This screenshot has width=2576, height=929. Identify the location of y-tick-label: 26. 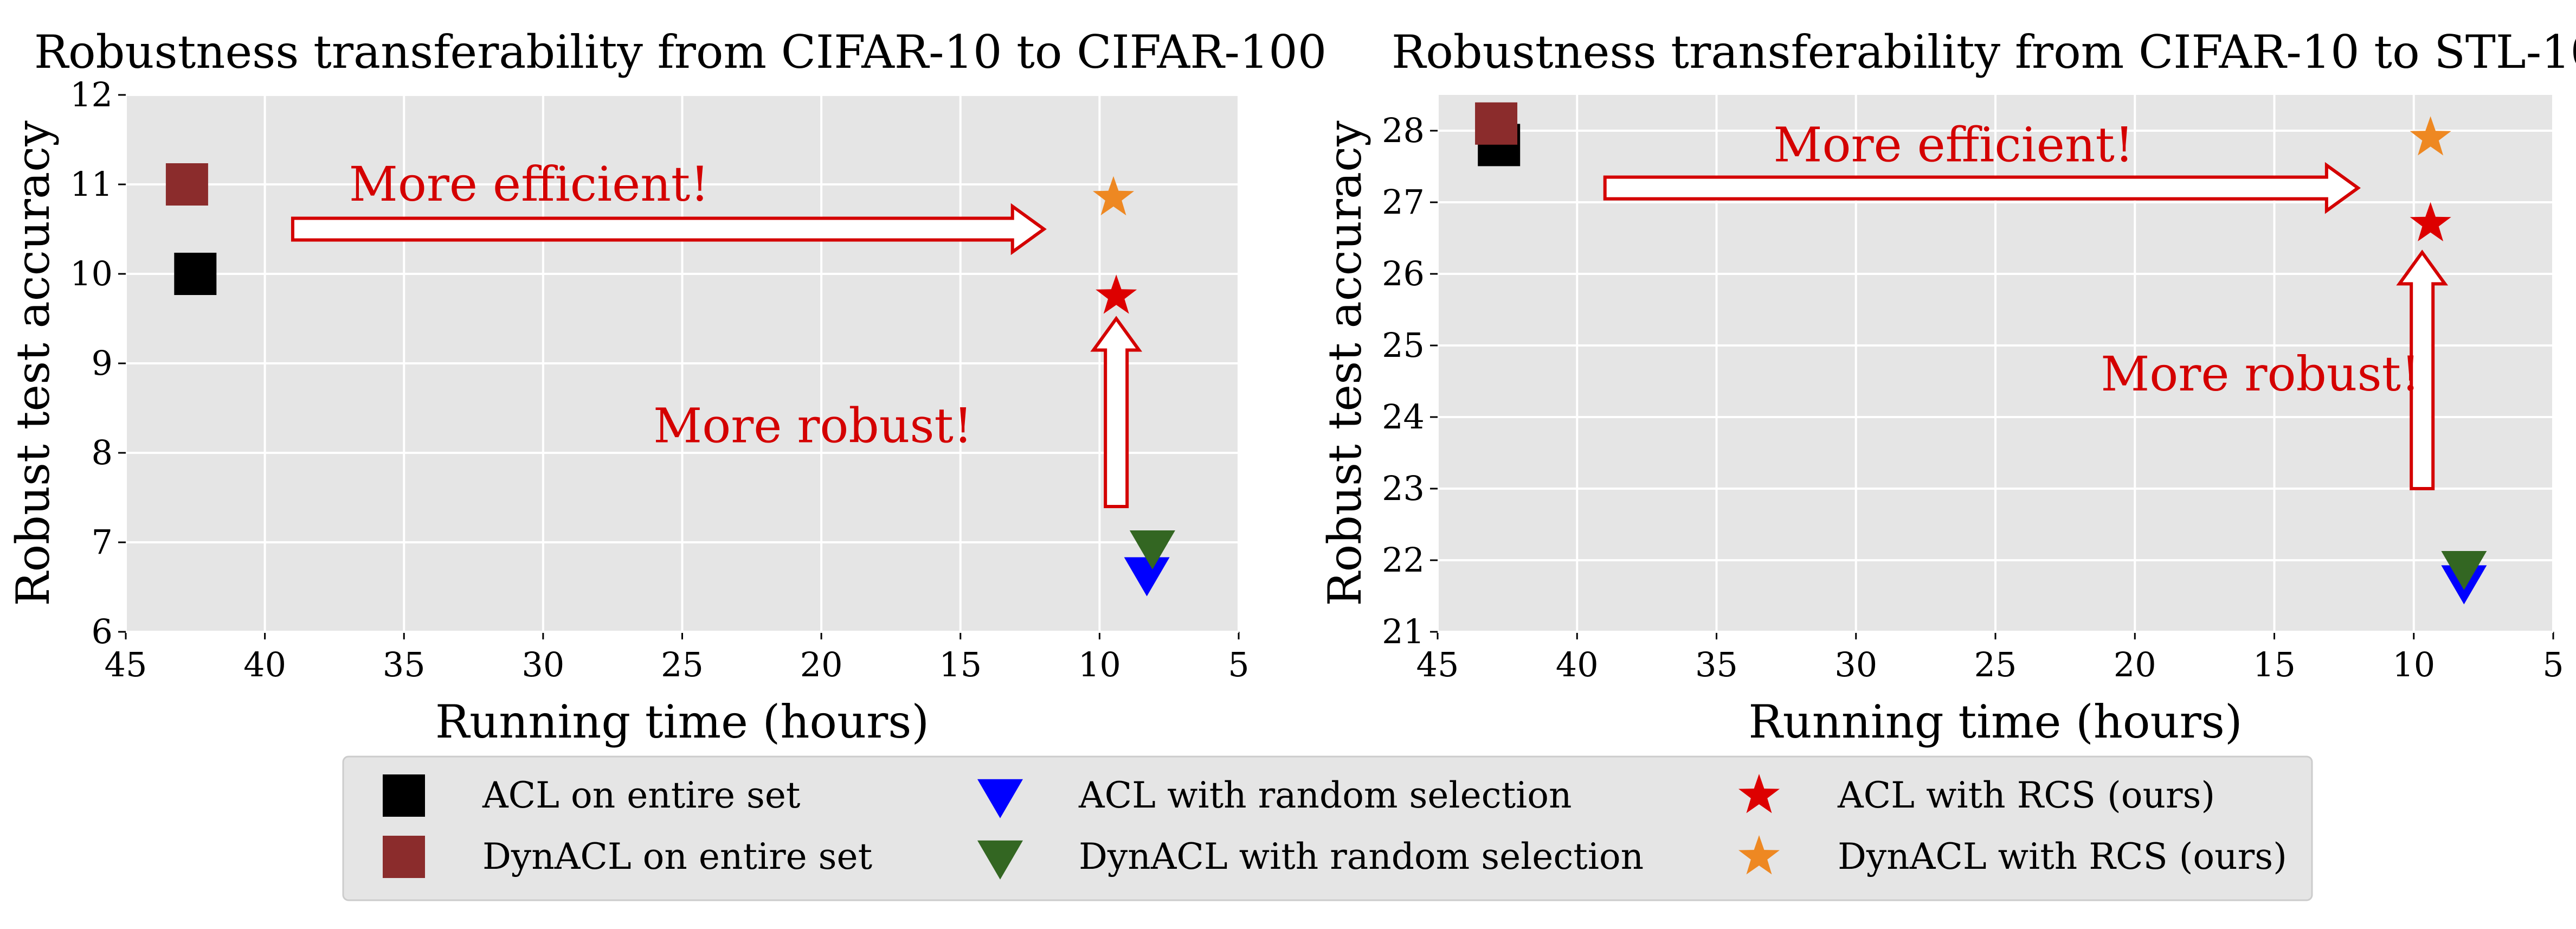
(1403, 273).